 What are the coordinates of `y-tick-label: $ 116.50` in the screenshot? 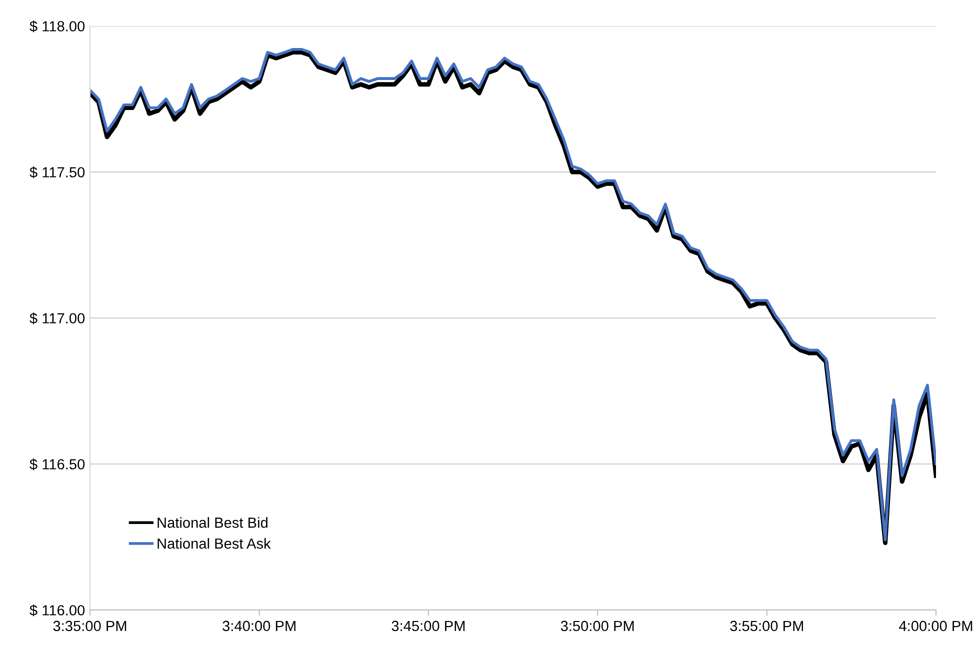 It's located at (57, 464).